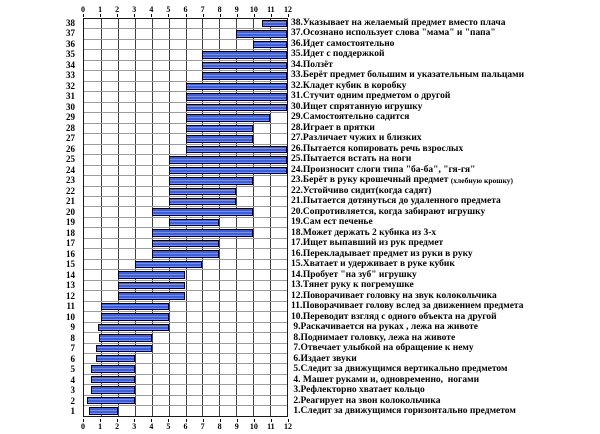 The image size is (600, 434). I want to click on row-number: 34, so click(70, 64).